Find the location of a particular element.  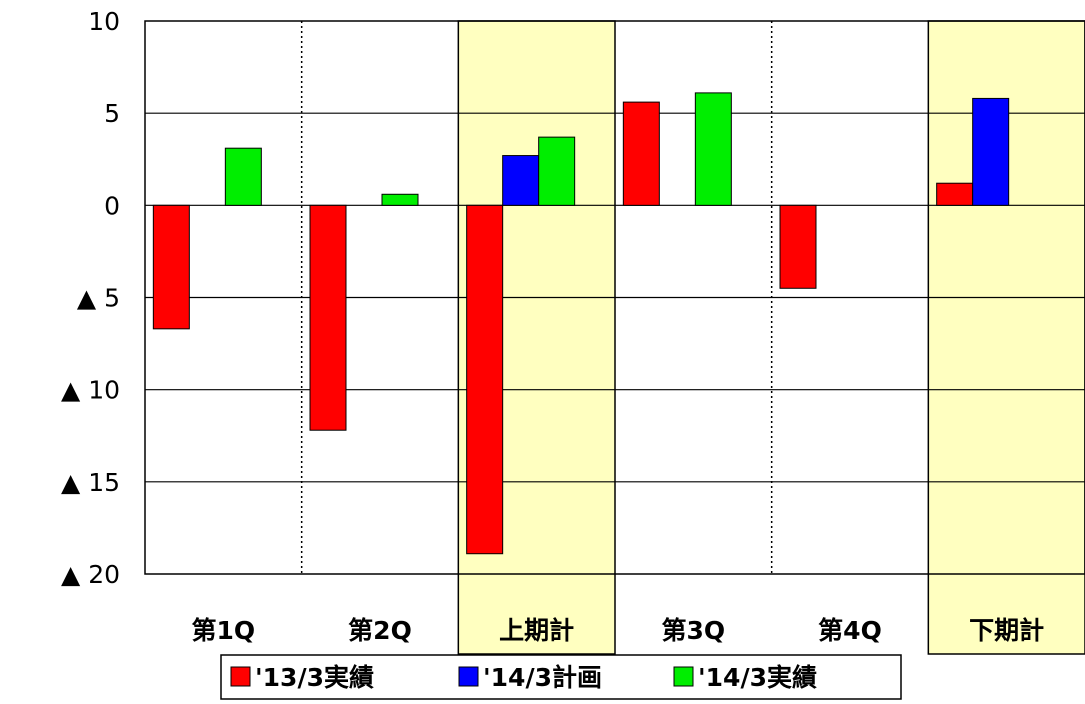

x-tick-label: 第1Q is located at coordinates (224, 630).